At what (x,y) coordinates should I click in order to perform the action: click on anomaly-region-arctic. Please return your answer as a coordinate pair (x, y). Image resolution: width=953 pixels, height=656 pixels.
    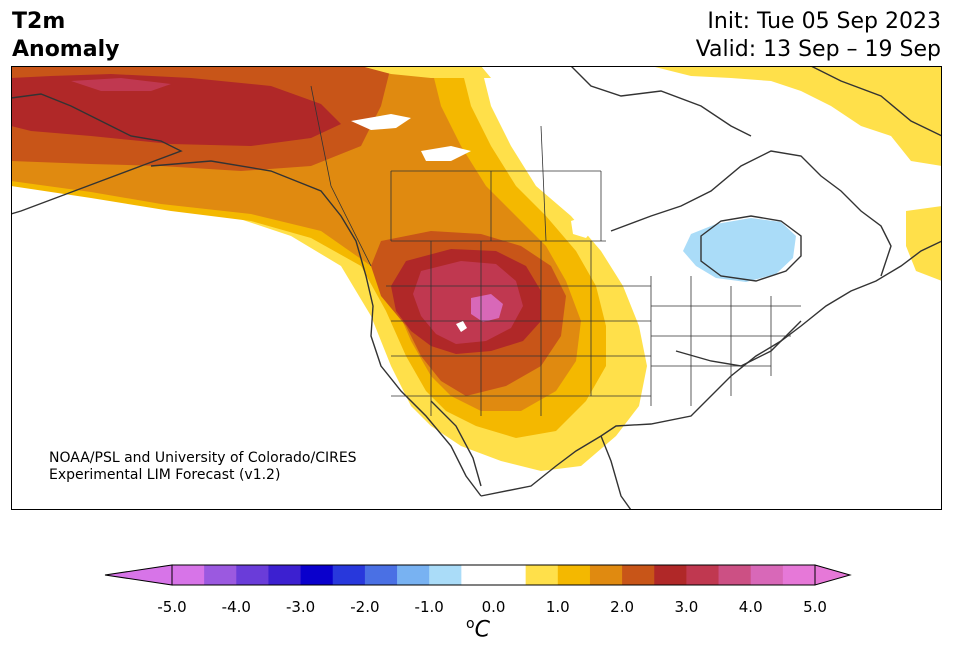
    Looking at the image, I should click on (426, 72).